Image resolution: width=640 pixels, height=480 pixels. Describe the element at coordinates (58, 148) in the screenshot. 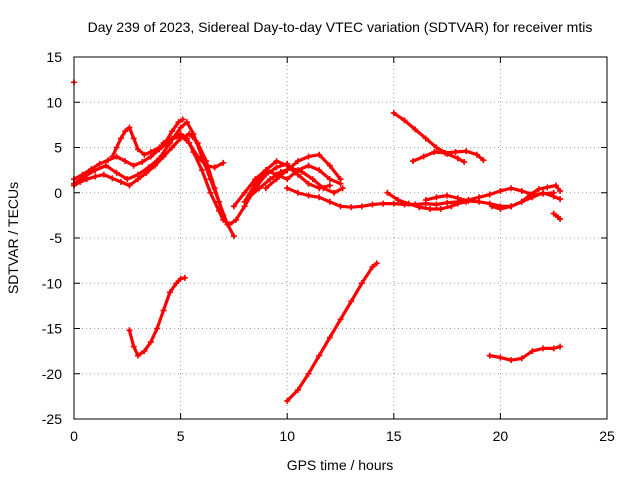

I see `y-tick-label: 5` at that location.